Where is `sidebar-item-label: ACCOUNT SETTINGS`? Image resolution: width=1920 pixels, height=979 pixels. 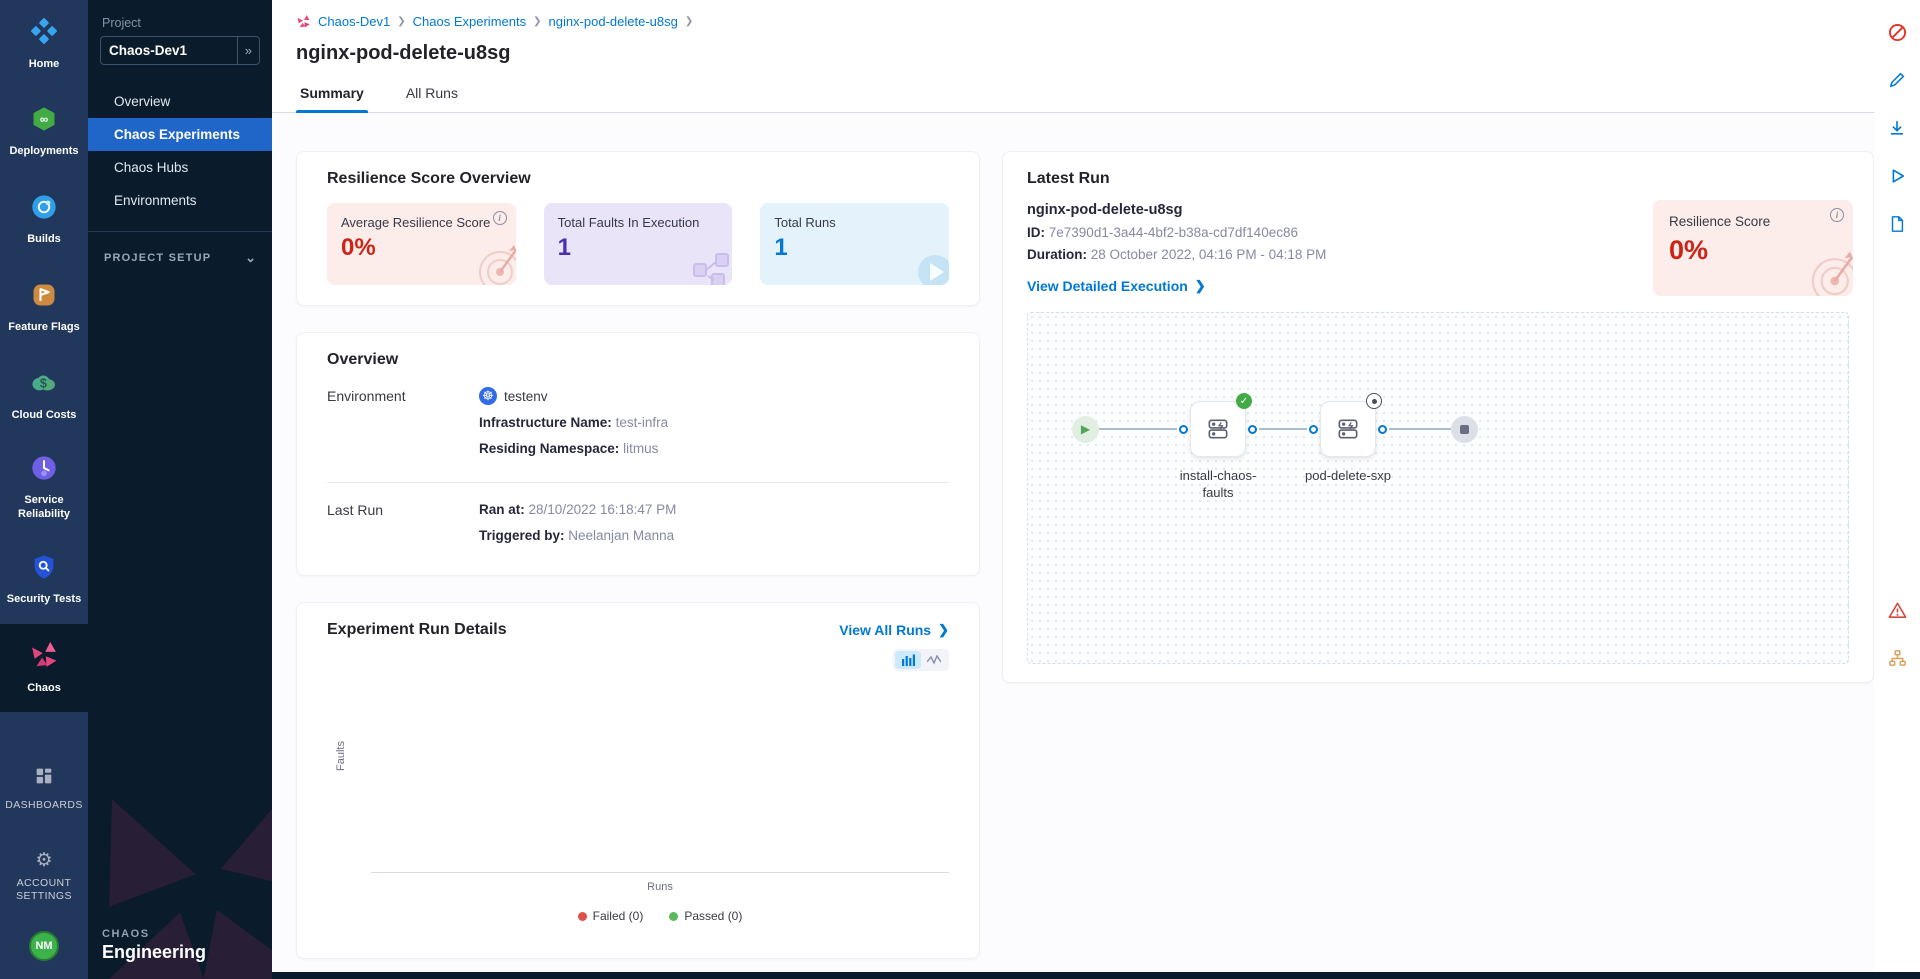
sidebar-item-label: ACCOUNT SETTINGS is located at coordinates (44, 889).